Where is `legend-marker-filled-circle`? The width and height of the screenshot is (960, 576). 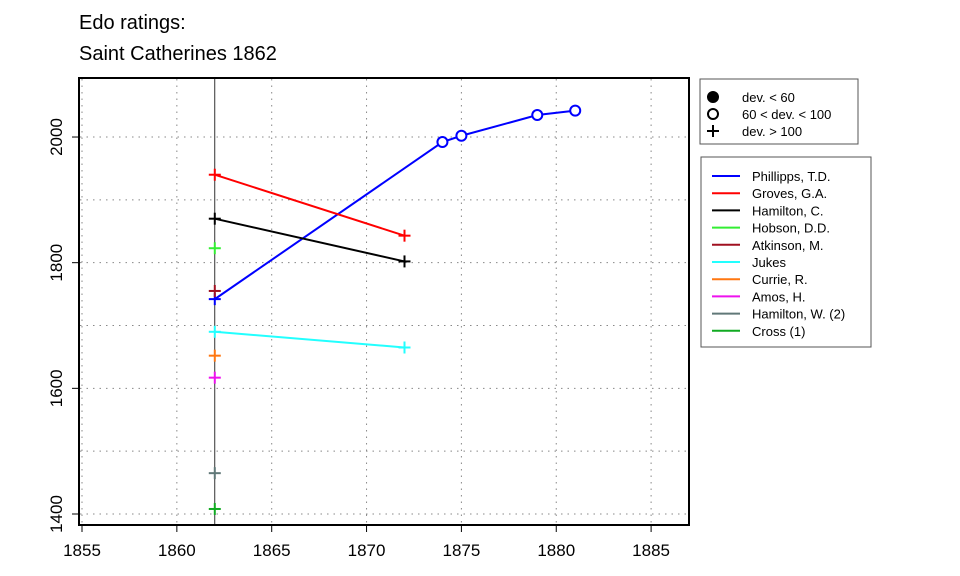
legend-marker-filled-circle is located at coordinates (713, 97).